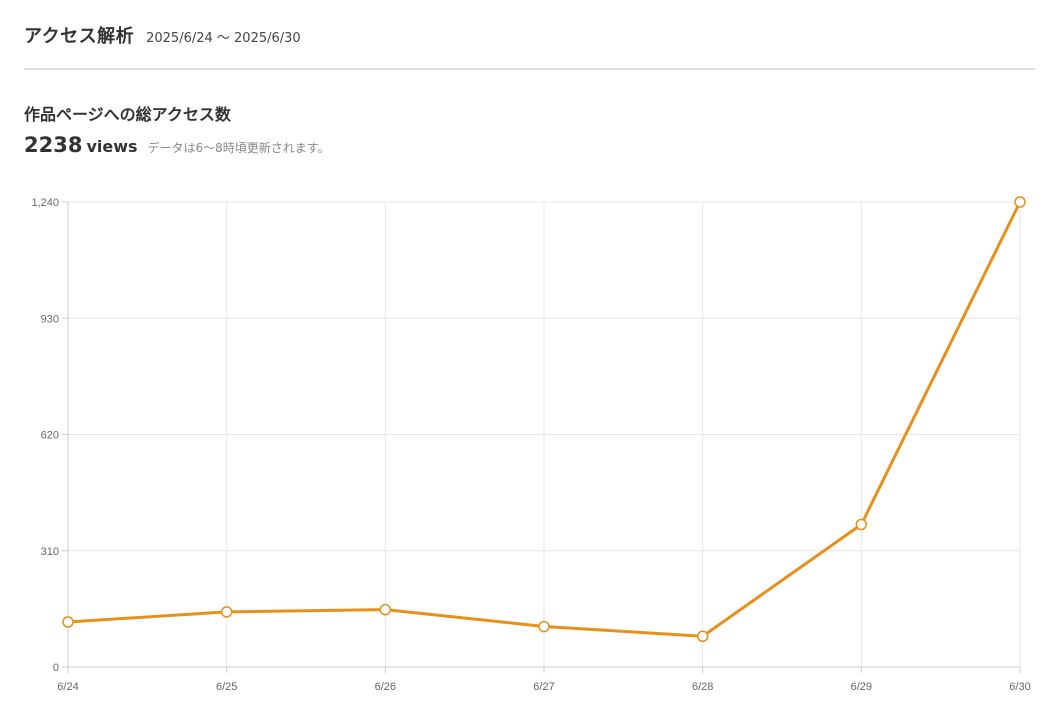 The height and width of the screenshot is (722, 1057). What do you see at coordinates (861, 687) in the screenshot?
I see `x-tick-label: 6/29` at bounding box center [861, 687].